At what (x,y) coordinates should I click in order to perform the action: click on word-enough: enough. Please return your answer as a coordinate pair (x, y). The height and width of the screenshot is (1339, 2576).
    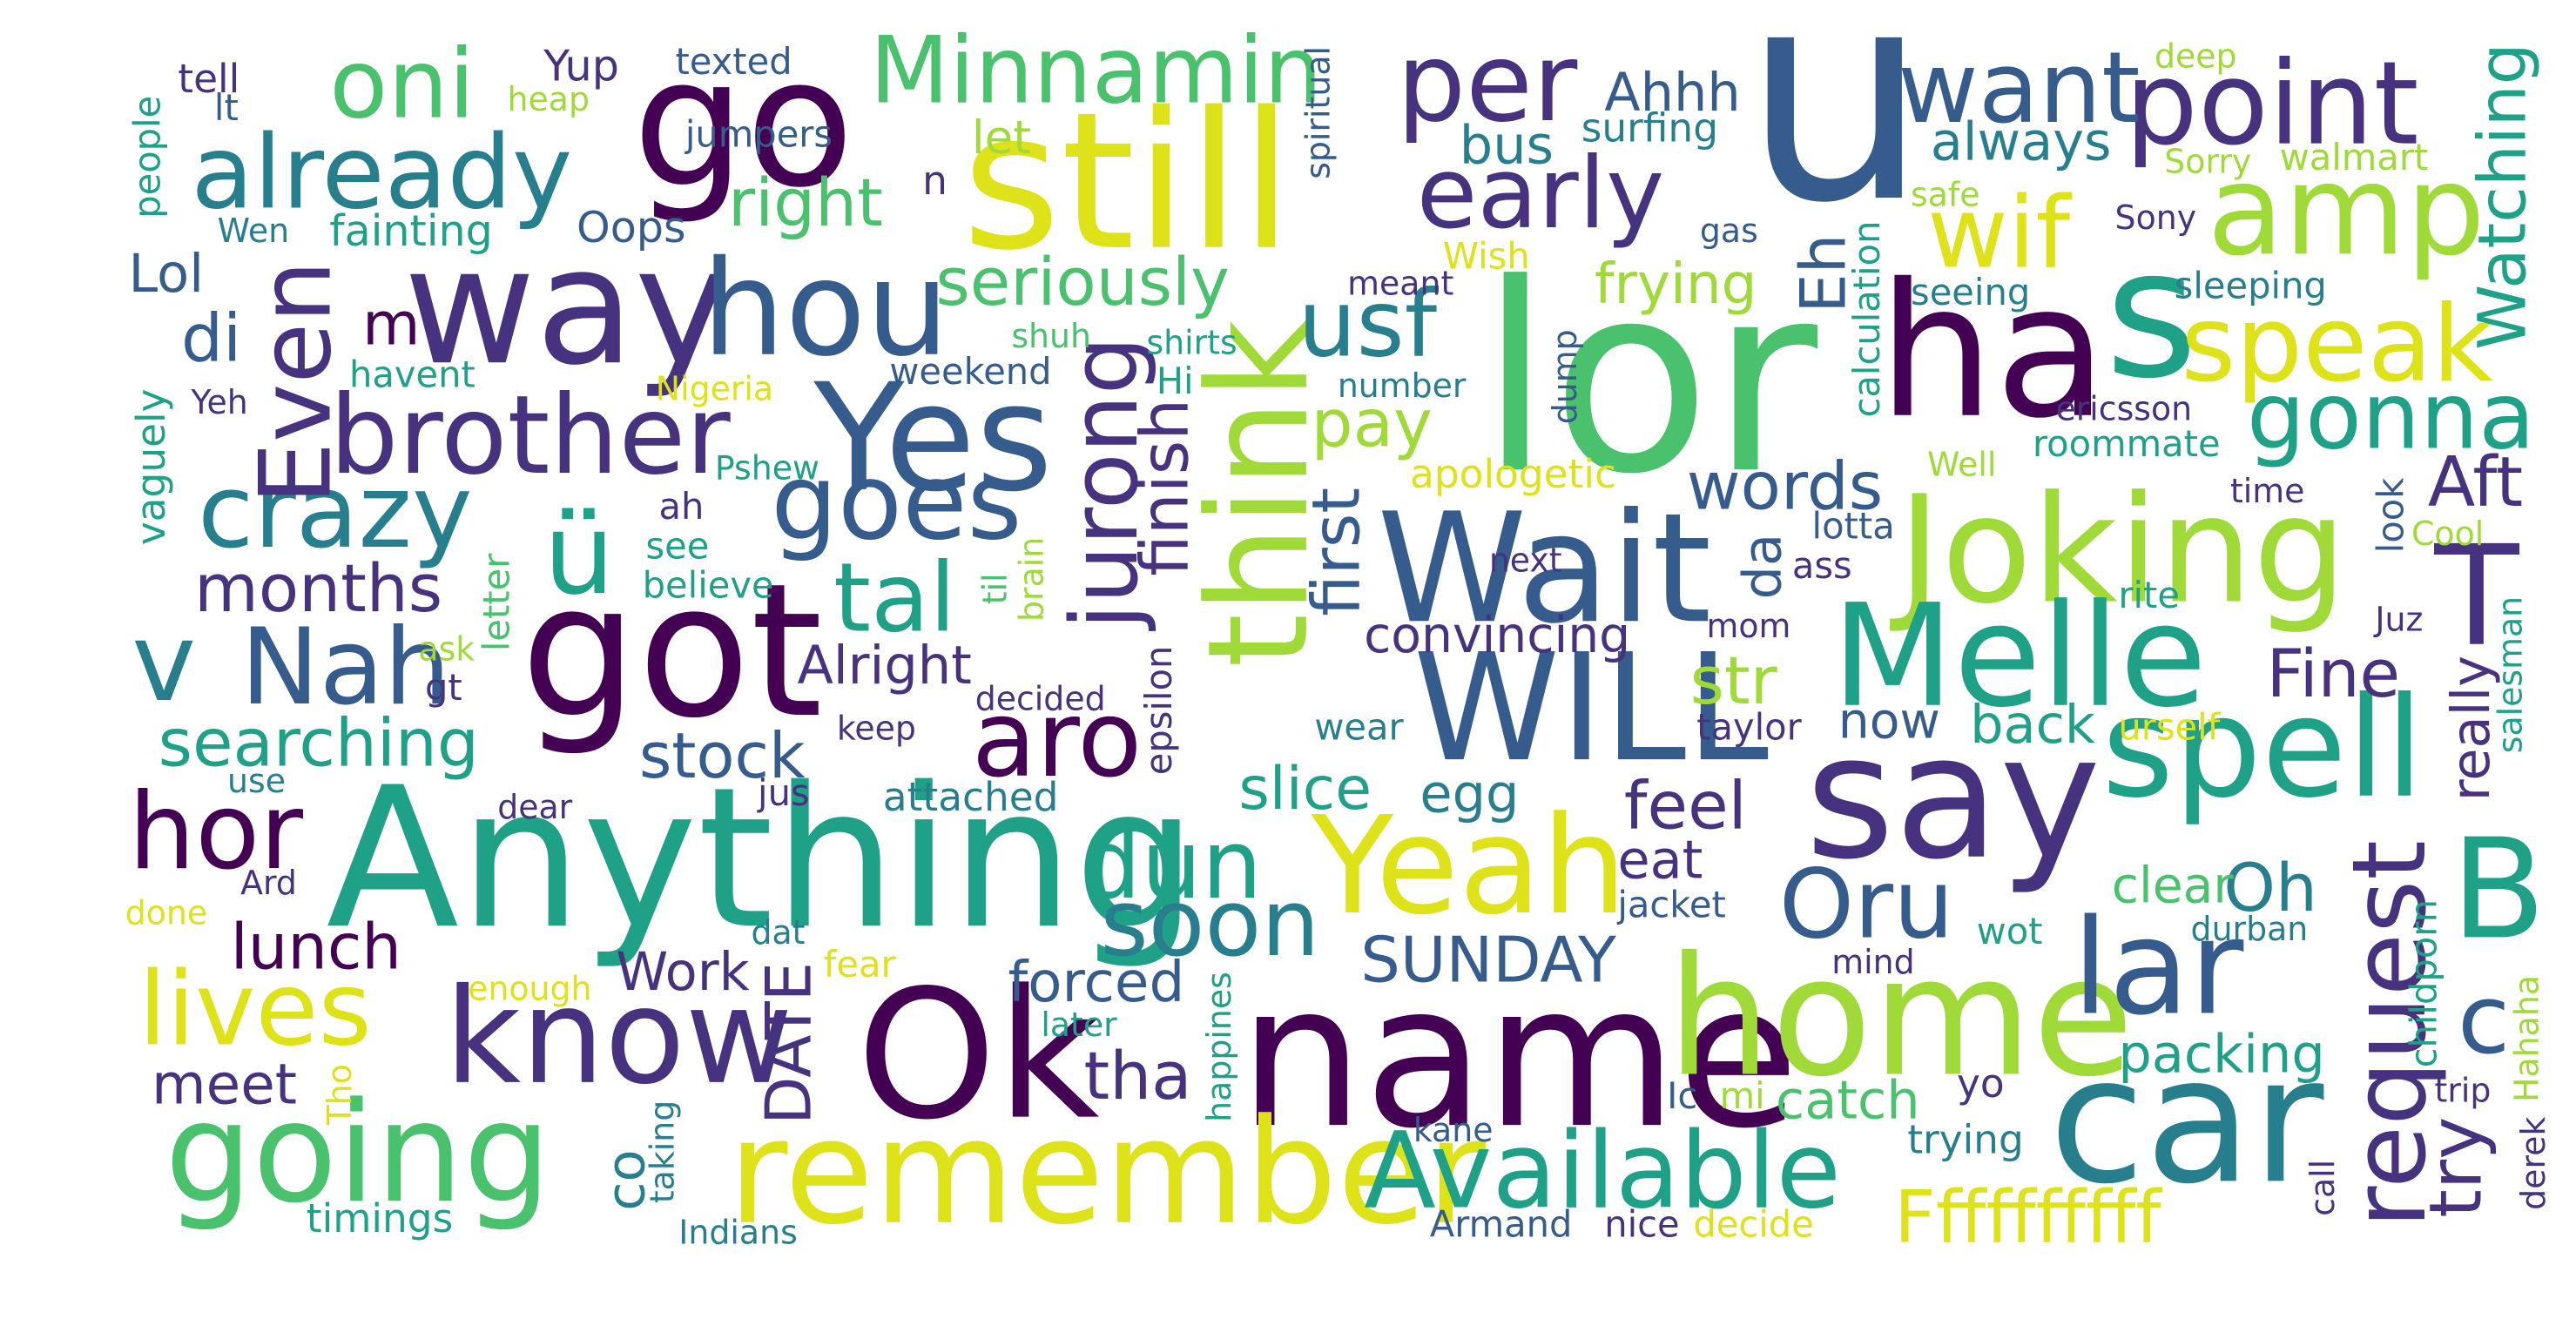
    Looking at the image, I should click on (530, 988).